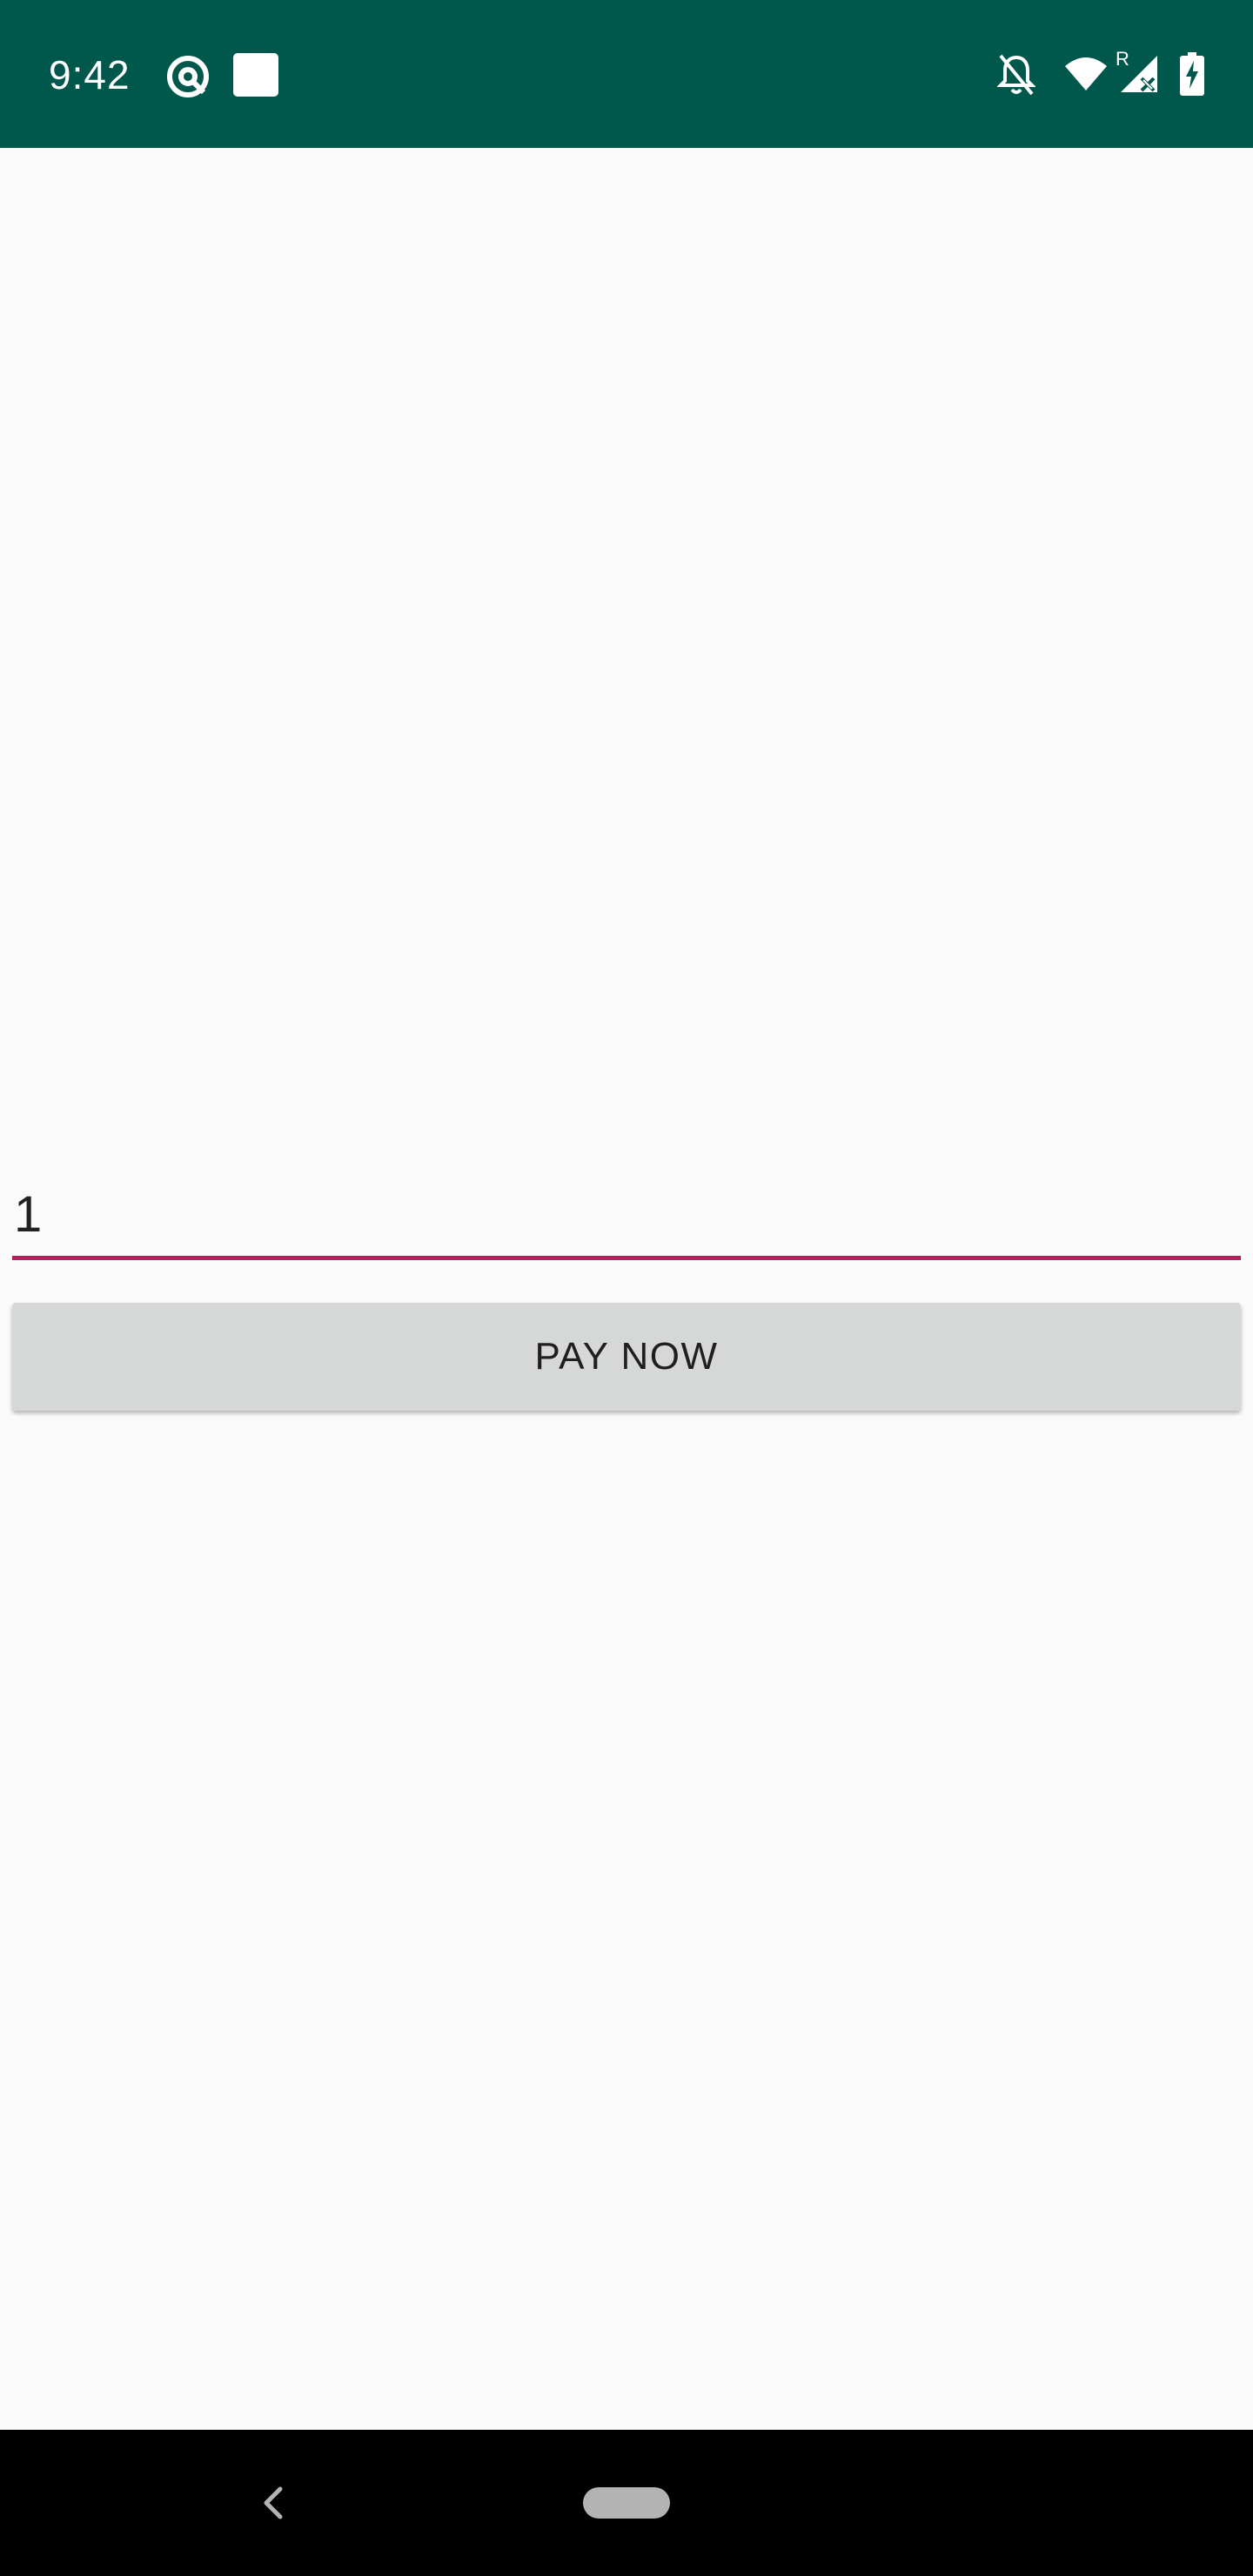 Image resolution: width=1253 pixels, height=2576 pixels. What do you see at coordinates (256, 75) in the screenshot?
I see `square-notification-icon` at bounding box center [256, 75].